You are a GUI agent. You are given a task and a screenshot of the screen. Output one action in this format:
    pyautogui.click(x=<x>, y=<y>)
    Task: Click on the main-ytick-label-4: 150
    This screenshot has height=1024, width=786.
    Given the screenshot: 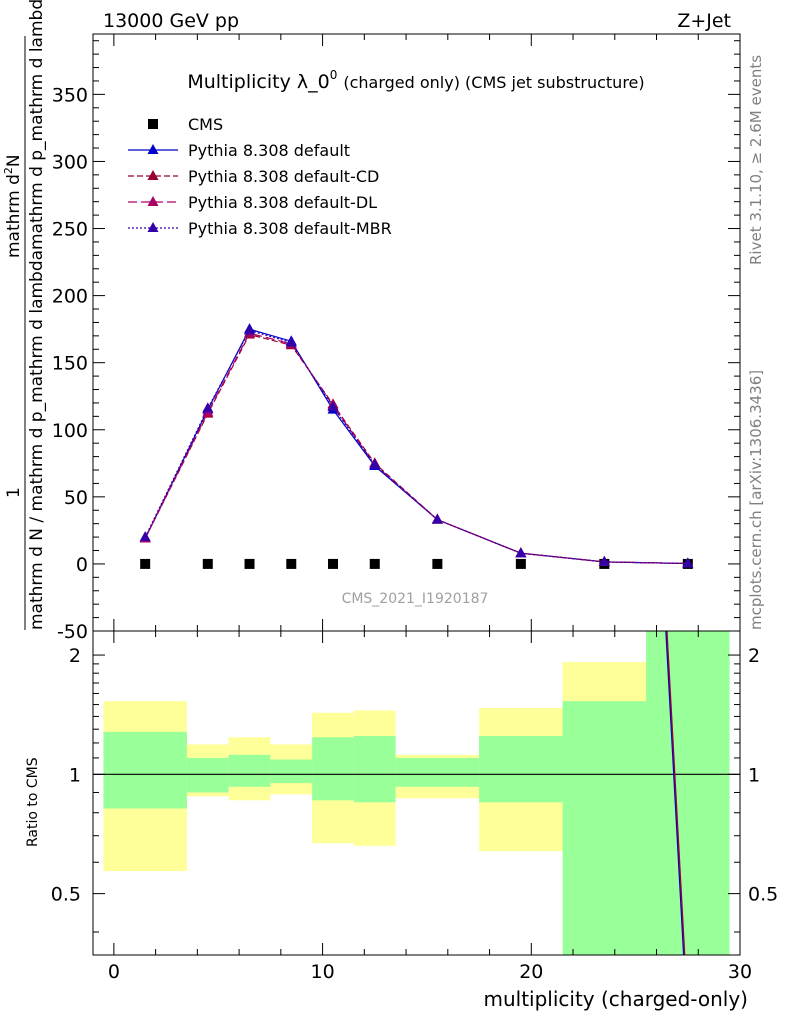 What is the action you would take?
    pyautogui.click(x=70, y=364)
    